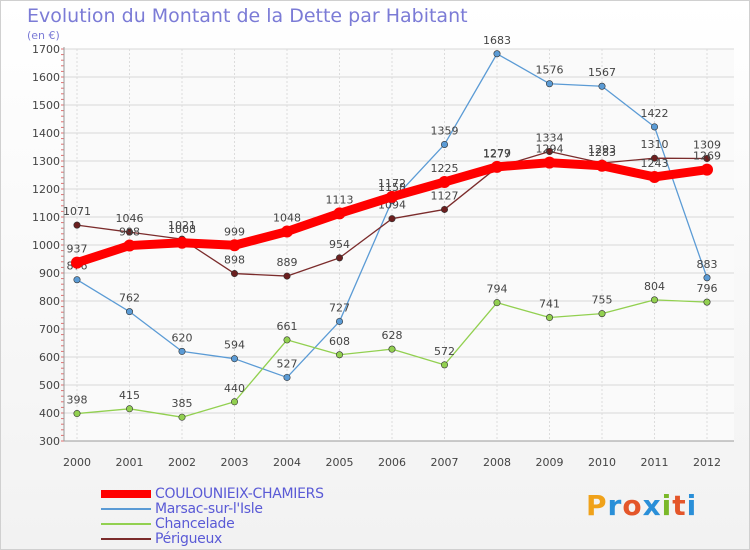 Image resolution: width=750 pixels, height=550 pixels. I want to click on x-tick-label: 2000, so click(77, 462).